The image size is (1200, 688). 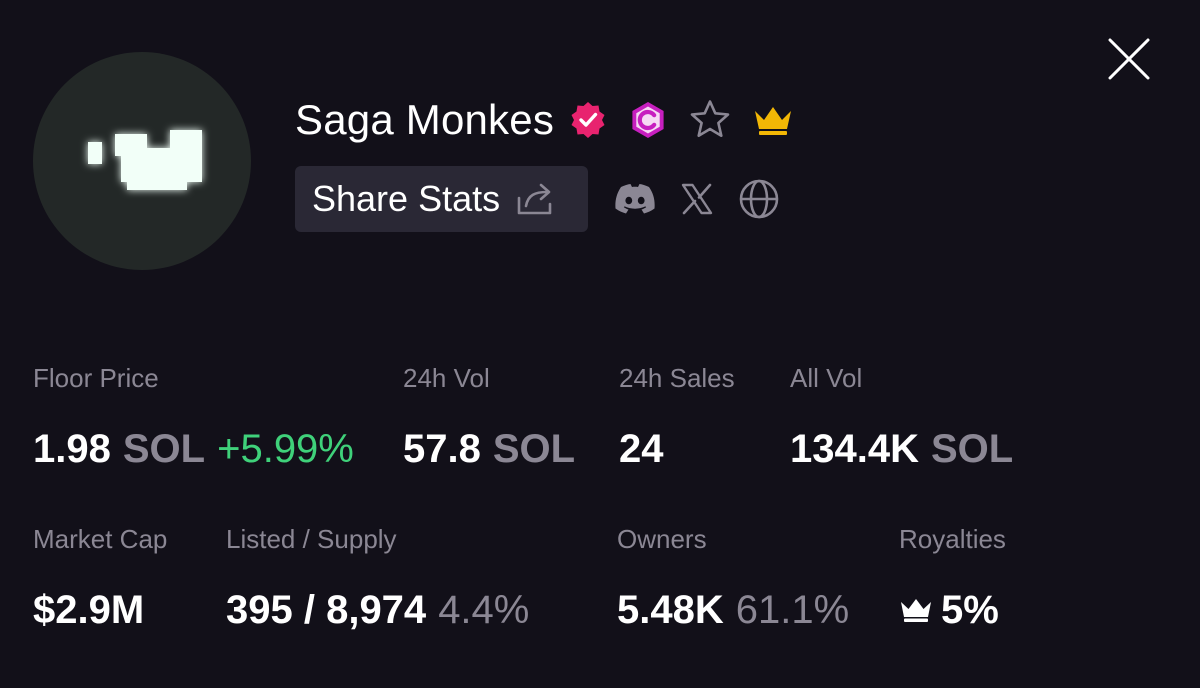 What do you see at coordinates (484, 610) in the screenshot?
I see `listed-percent: 4.4%` at bounding box center [484, 610].